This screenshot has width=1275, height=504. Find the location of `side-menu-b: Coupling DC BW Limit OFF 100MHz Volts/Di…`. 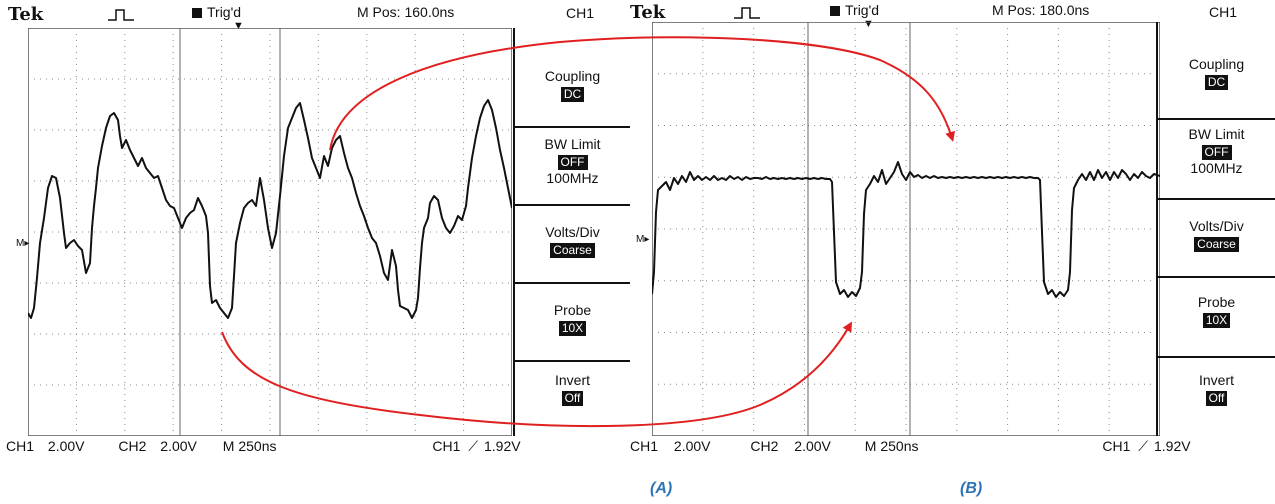

side-menu-b: Coupling DC BW Limit OFF 100MHz Volts/Di… is located at coordinates (1215, 229).